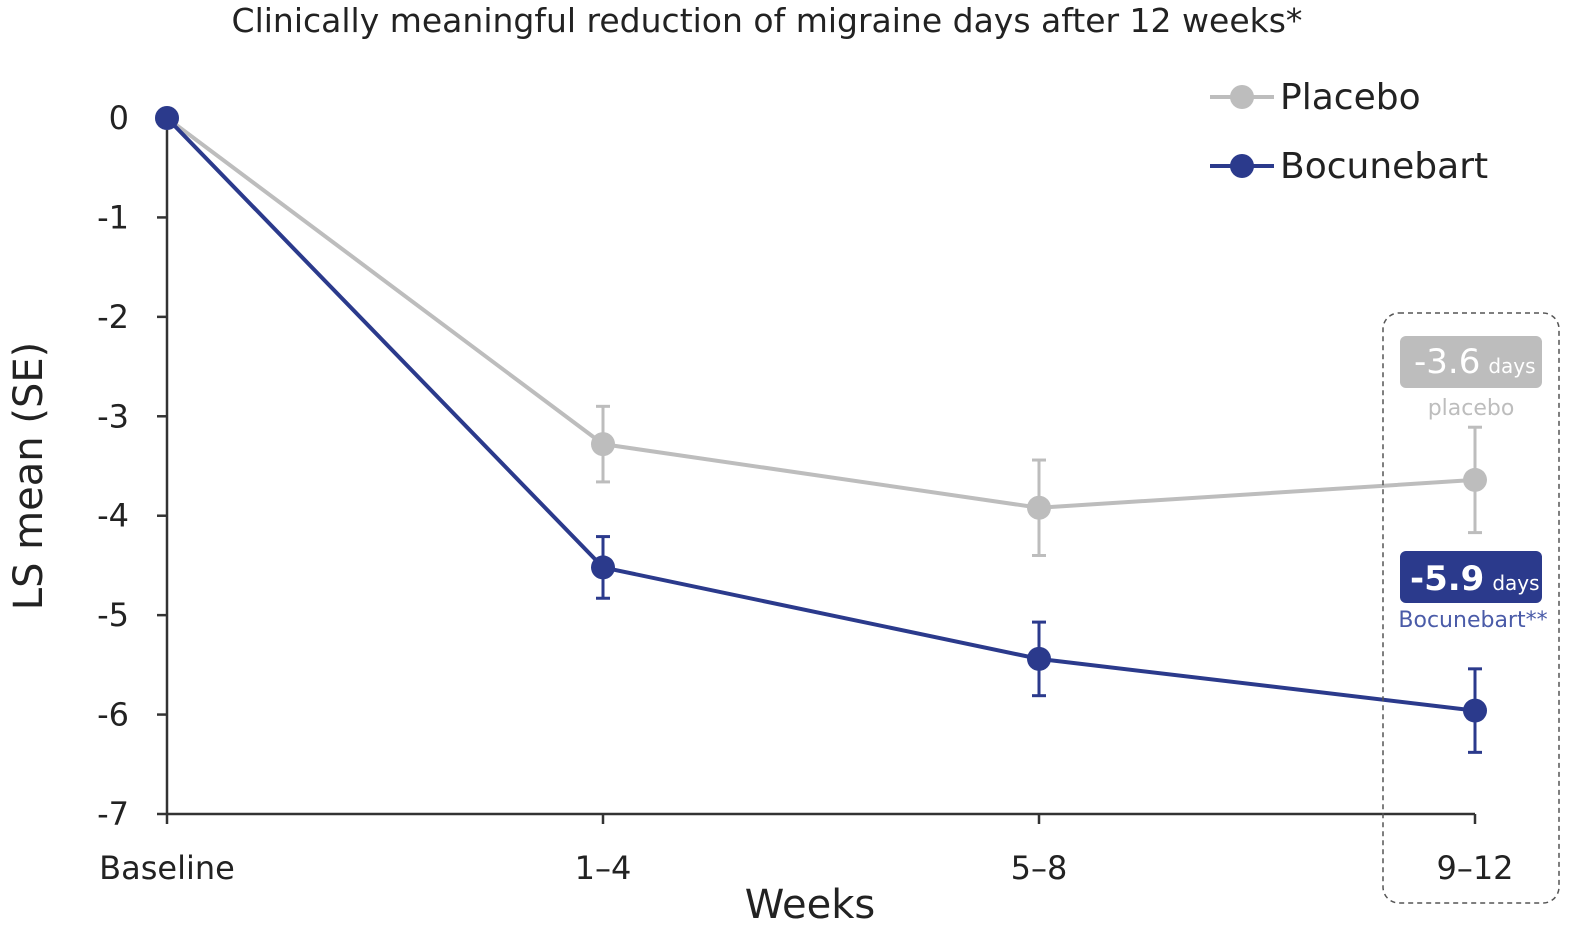 Image resolution: width=1583 pixels, height=935 pixels. I want to click on y-tick-label: 0, so click(119, 118).